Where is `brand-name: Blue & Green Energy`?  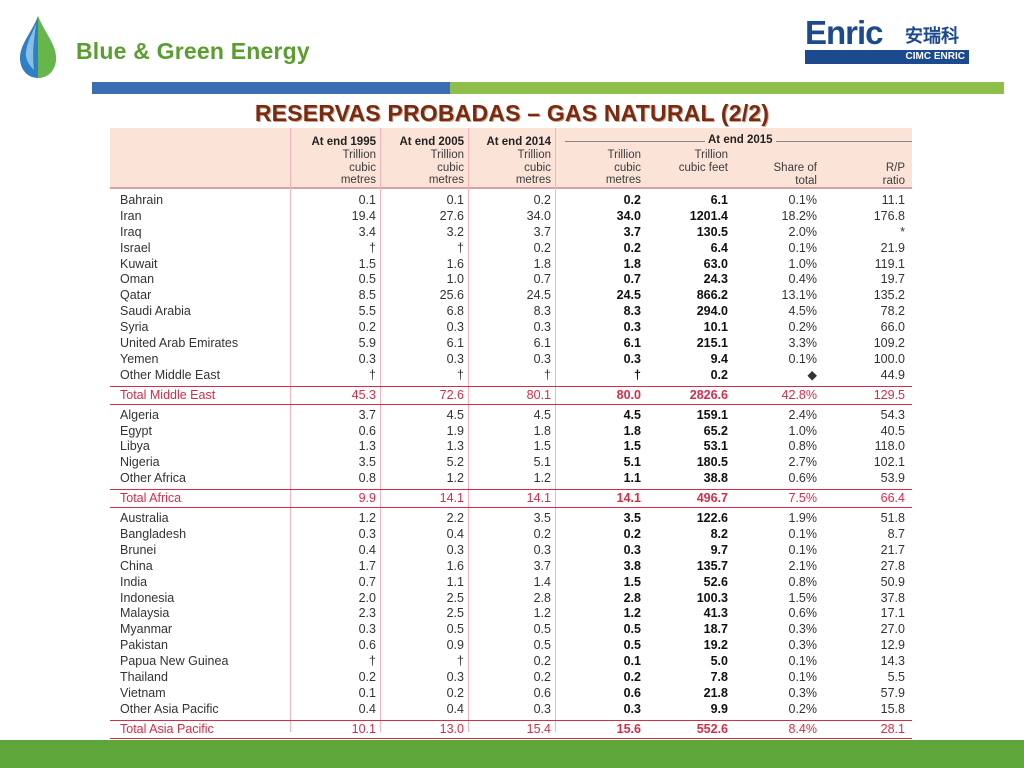
brand-name: Blue & Green Energy is located at coordinates (193, 51).